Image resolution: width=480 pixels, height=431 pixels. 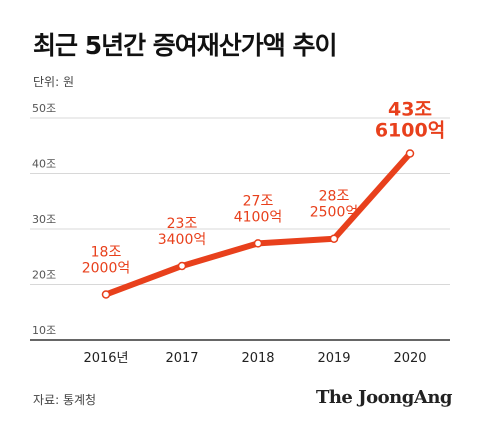 I want to click on unit-label: 단위: 원, so click(x=53, y=82).